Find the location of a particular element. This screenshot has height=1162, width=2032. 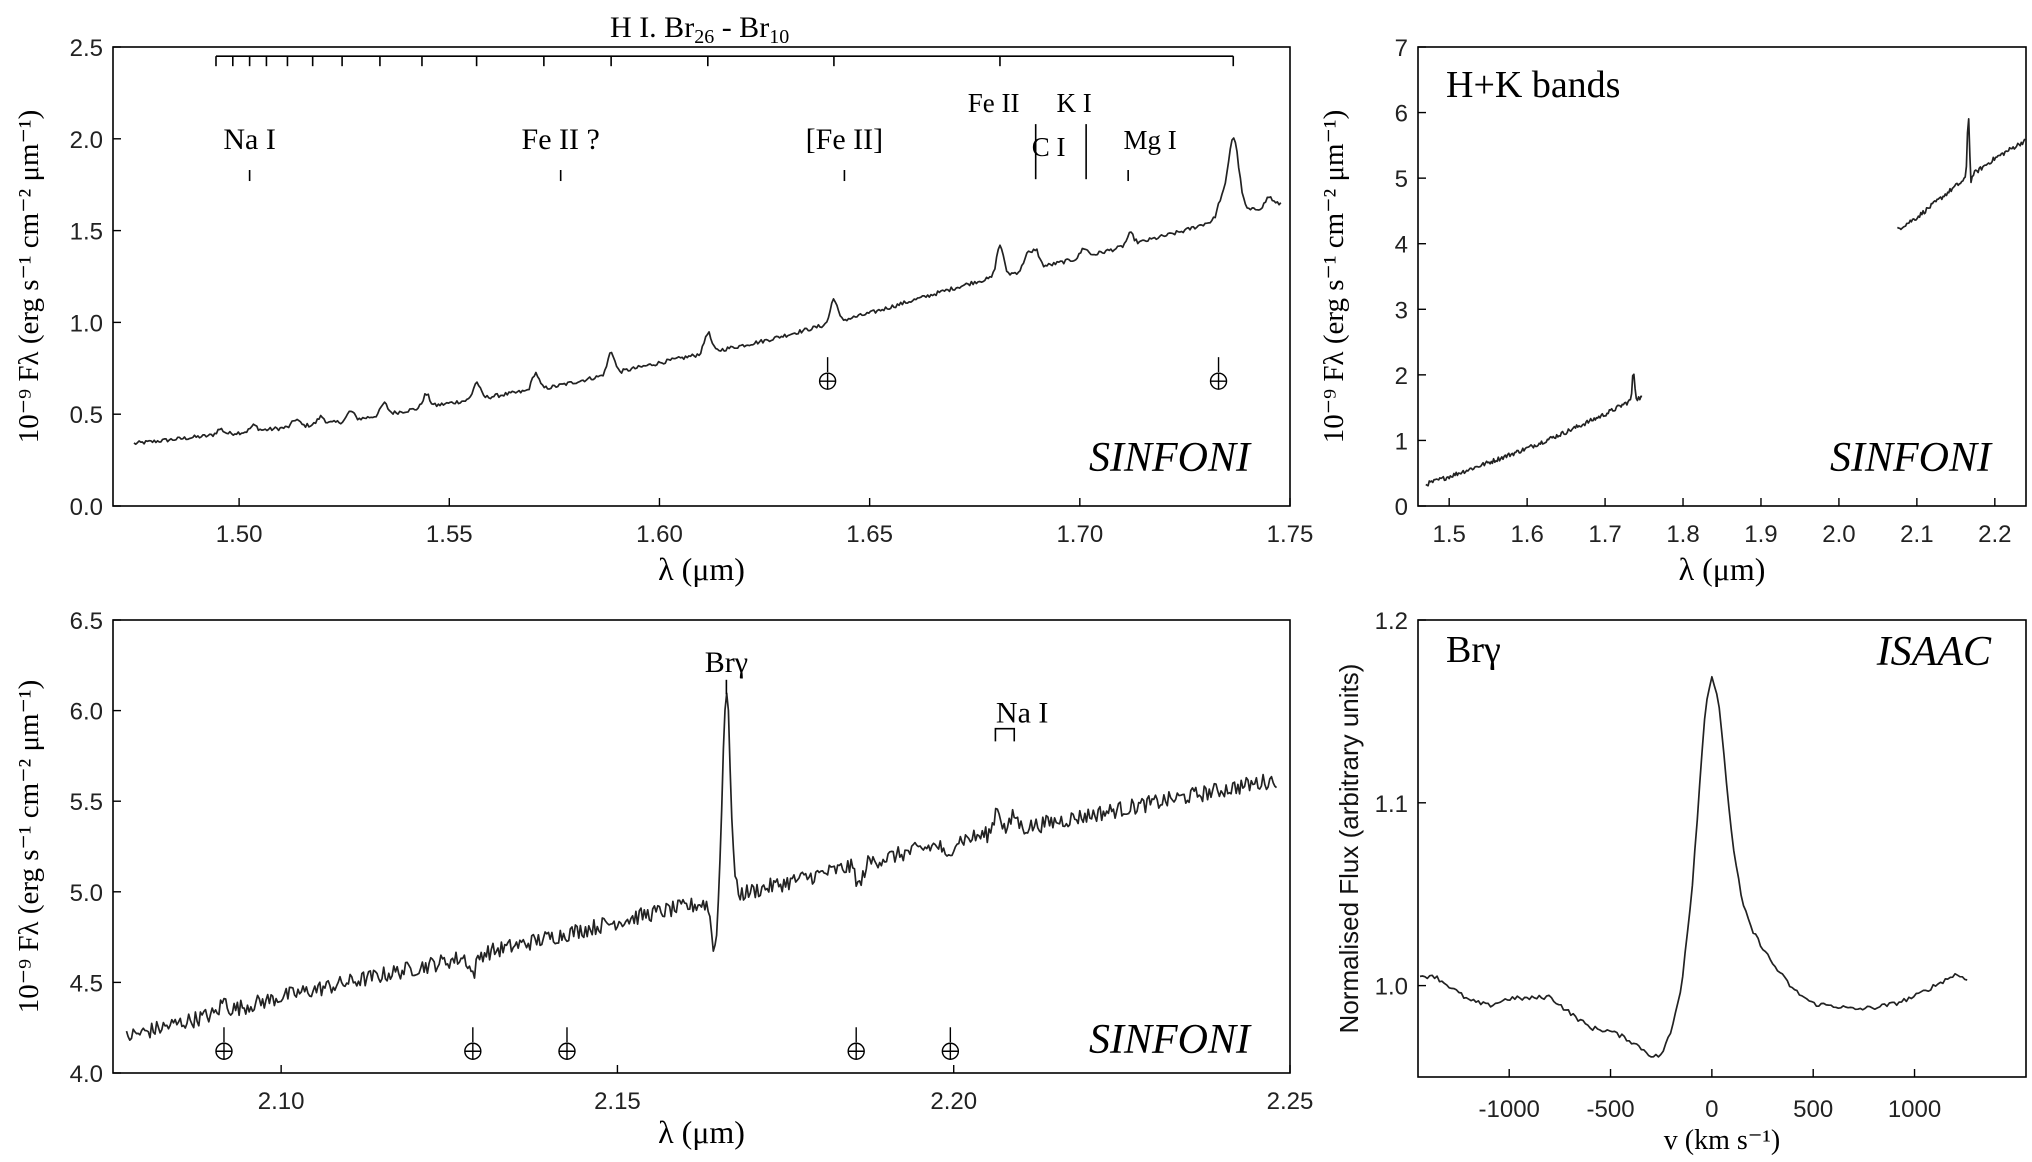

y-tick-label: 2.5 is located at coordinates (86, 48).